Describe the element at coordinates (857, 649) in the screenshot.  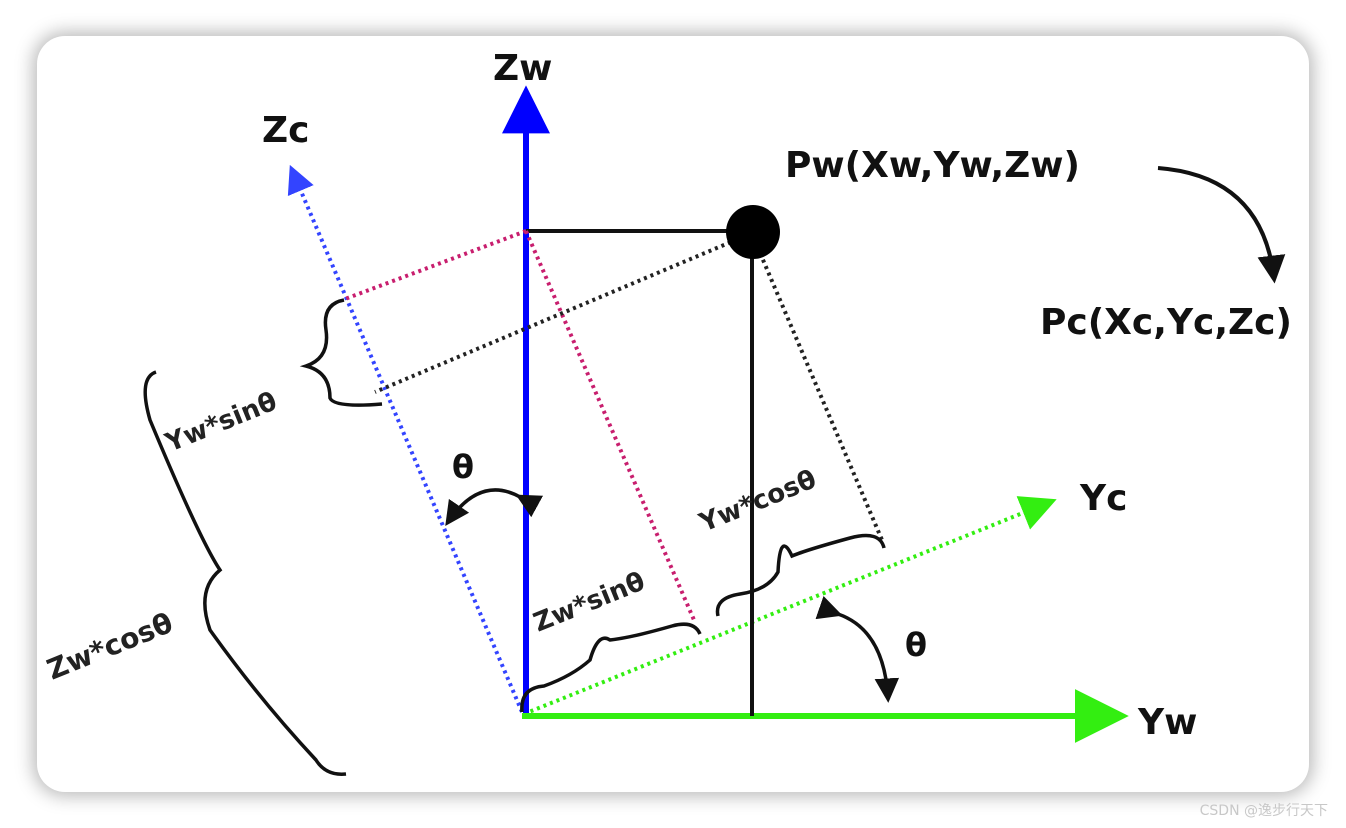
I see `theta-arc-bottom` at that location.